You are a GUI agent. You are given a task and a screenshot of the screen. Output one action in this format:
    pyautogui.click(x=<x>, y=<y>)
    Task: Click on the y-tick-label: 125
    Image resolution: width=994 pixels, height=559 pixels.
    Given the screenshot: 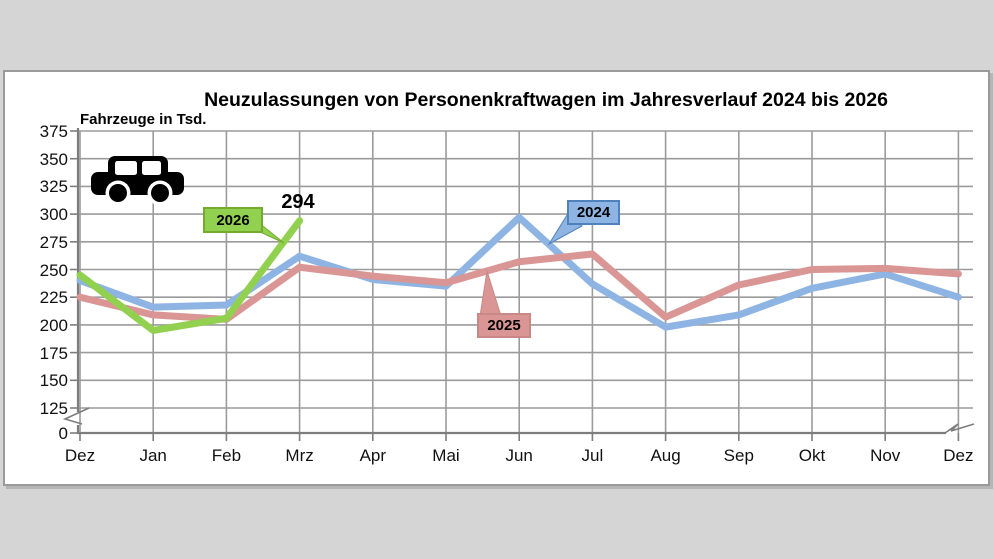 What is the action you would take?
    pyautogui.click(x=53, y=408)
    